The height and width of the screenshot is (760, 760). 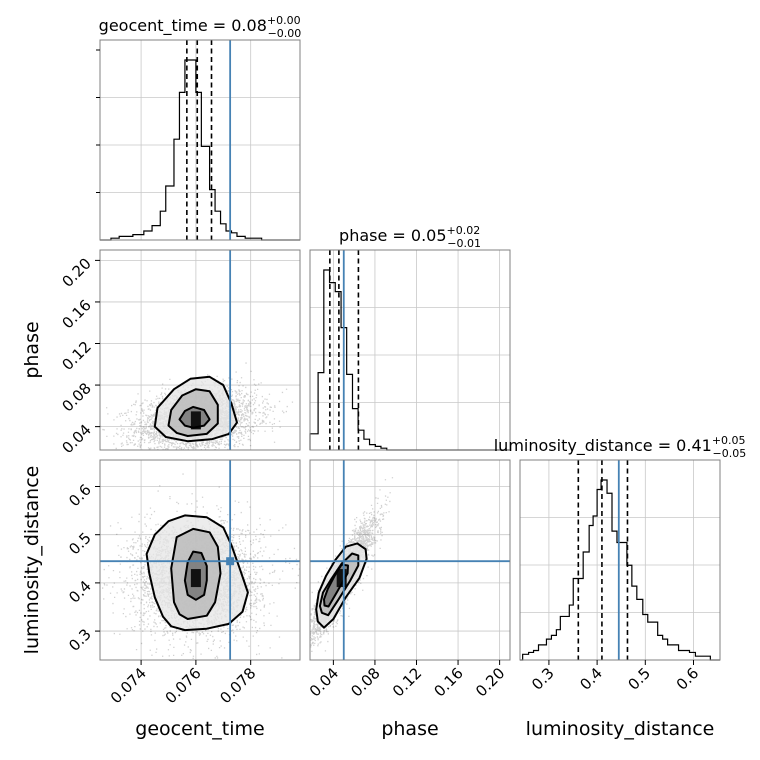 I want to click on hist-panel-phase: phase = 0.05+0.02 −0.01, so click(x=410, y=337).